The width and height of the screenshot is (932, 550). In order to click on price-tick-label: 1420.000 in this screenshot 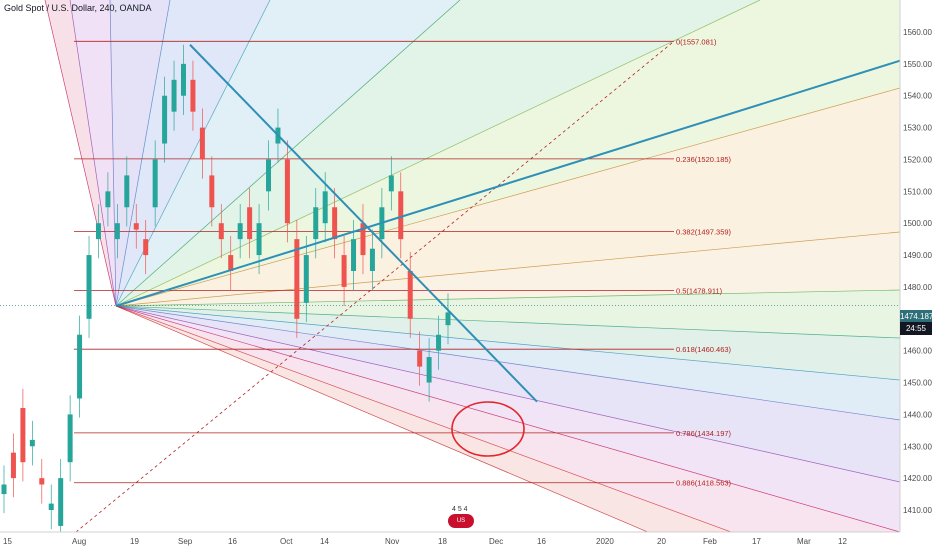, I will do `click(917, 478)`.